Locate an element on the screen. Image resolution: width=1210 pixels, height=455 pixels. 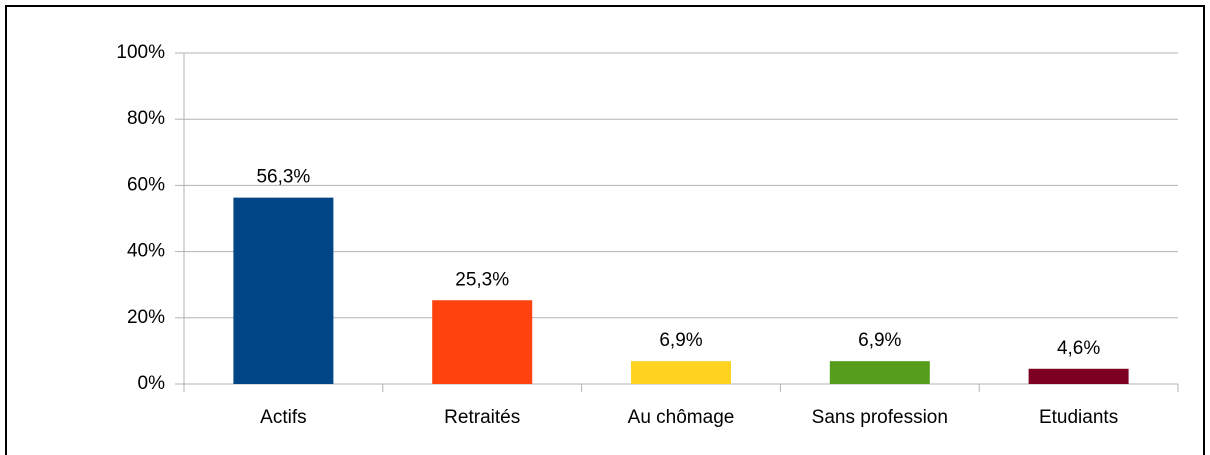
y-tick-label: 100% is located at coordinates (140, 52).